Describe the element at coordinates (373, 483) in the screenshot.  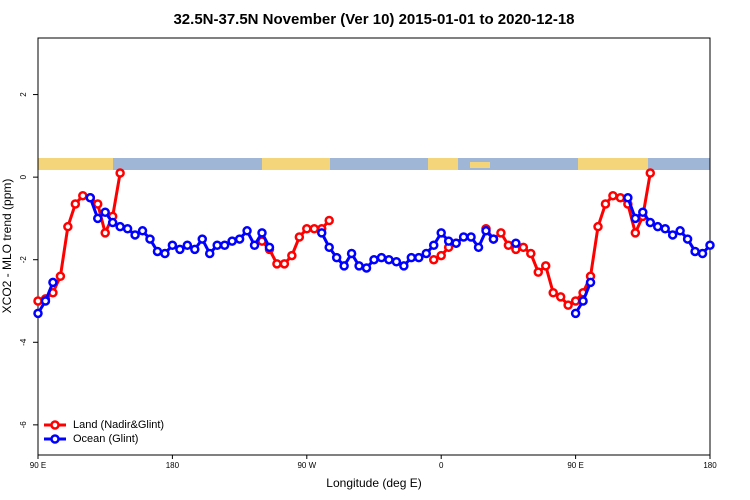
I see `x-axis-label: Longitude (deg E)` at that location.